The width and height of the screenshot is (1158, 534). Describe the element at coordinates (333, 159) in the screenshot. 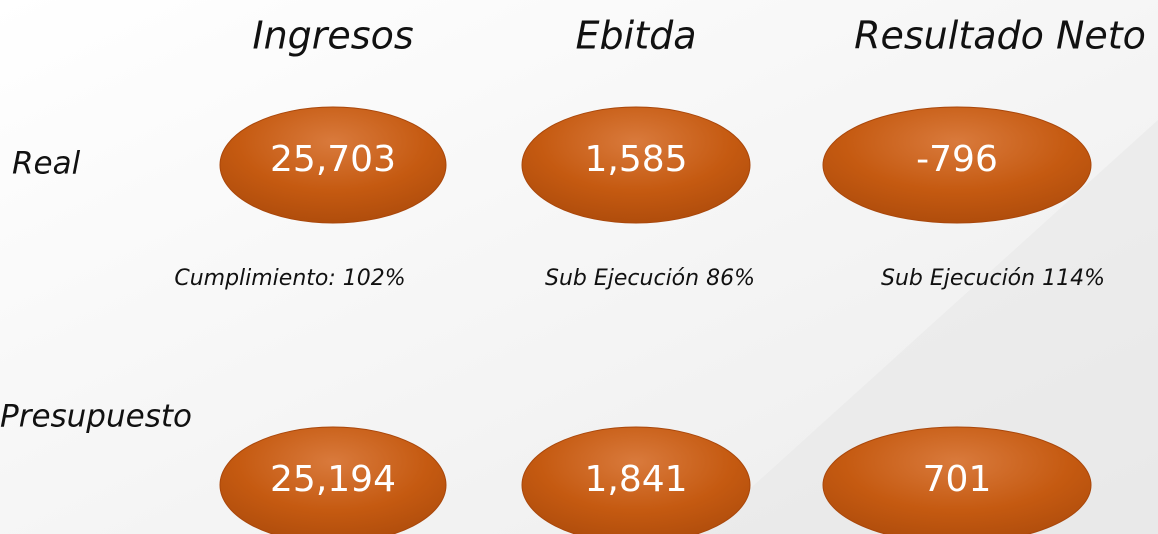

I see `value: 25,703` at that location.